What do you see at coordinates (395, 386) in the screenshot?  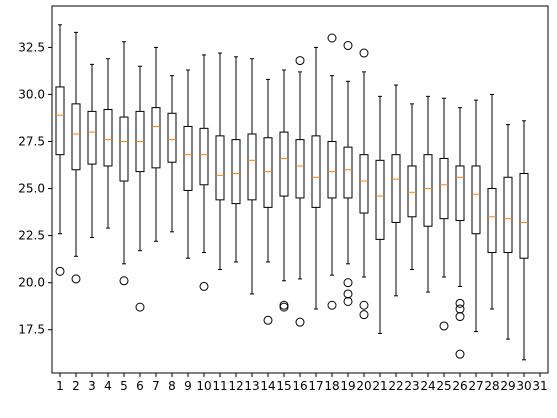 I see `x-tick-label: 22` at bounding box center [395, 386].